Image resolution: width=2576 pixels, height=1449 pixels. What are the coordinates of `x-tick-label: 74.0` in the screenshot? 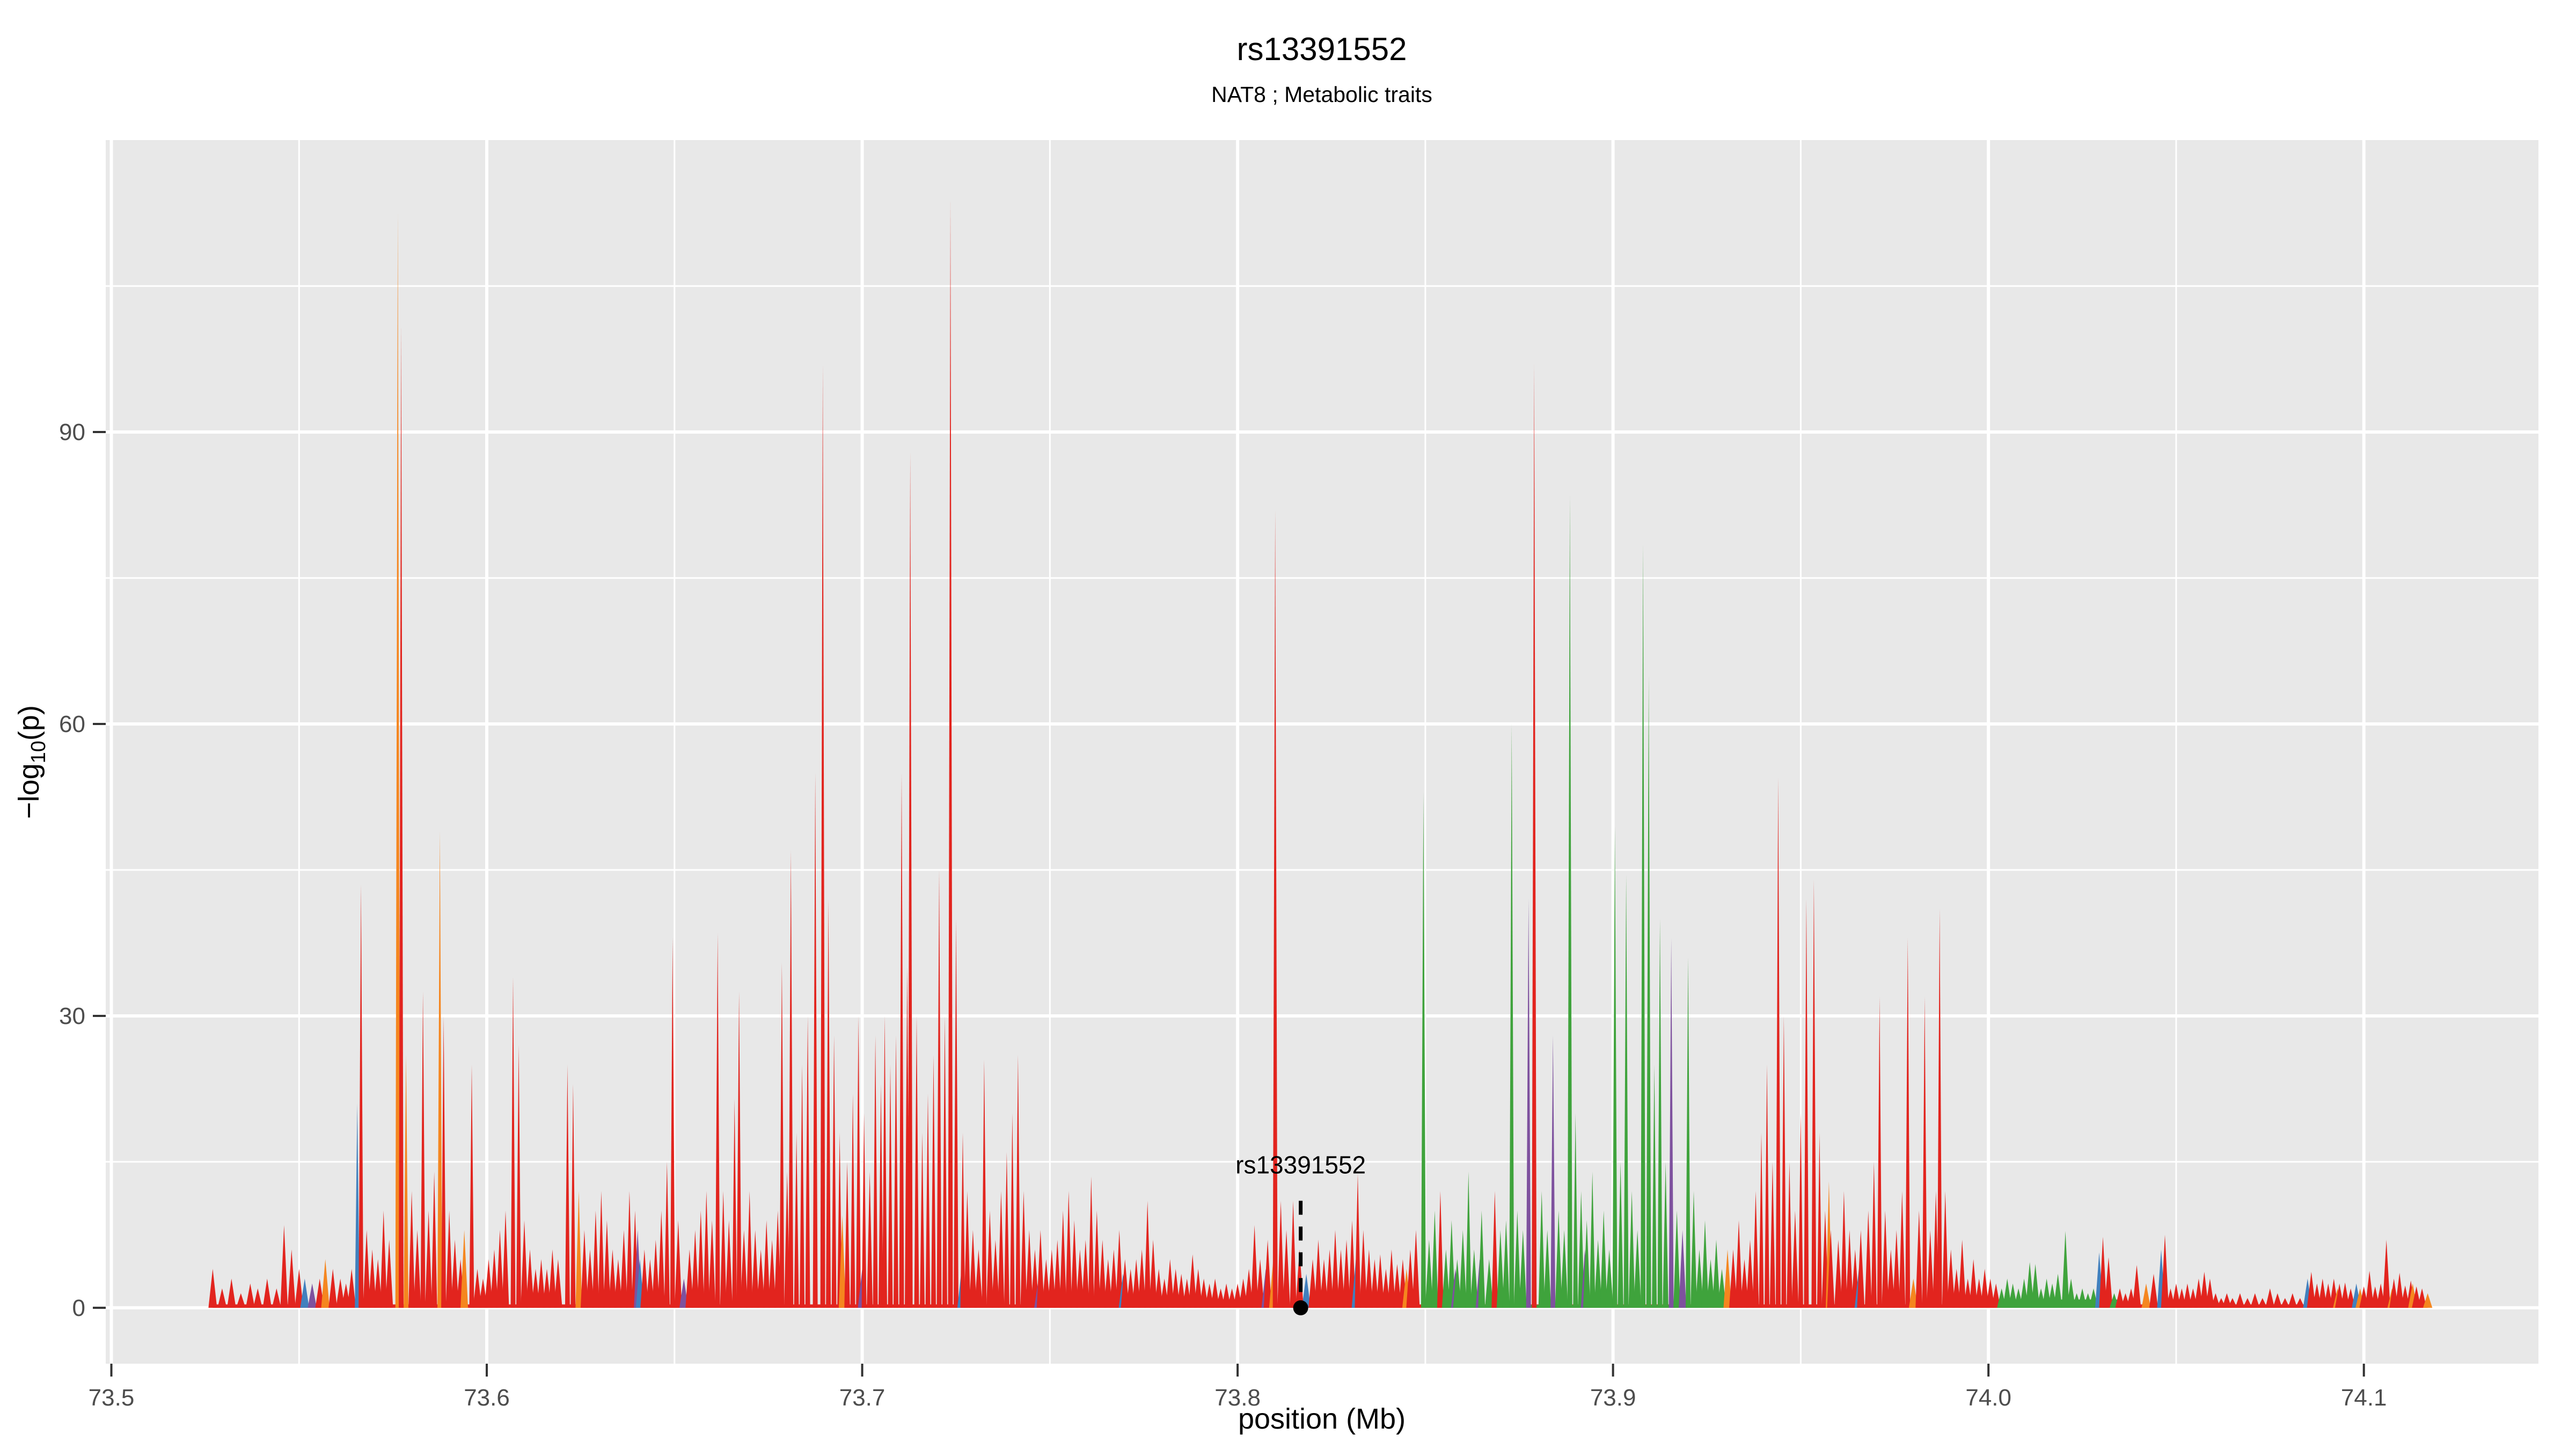 It's located at (1988, 1398).